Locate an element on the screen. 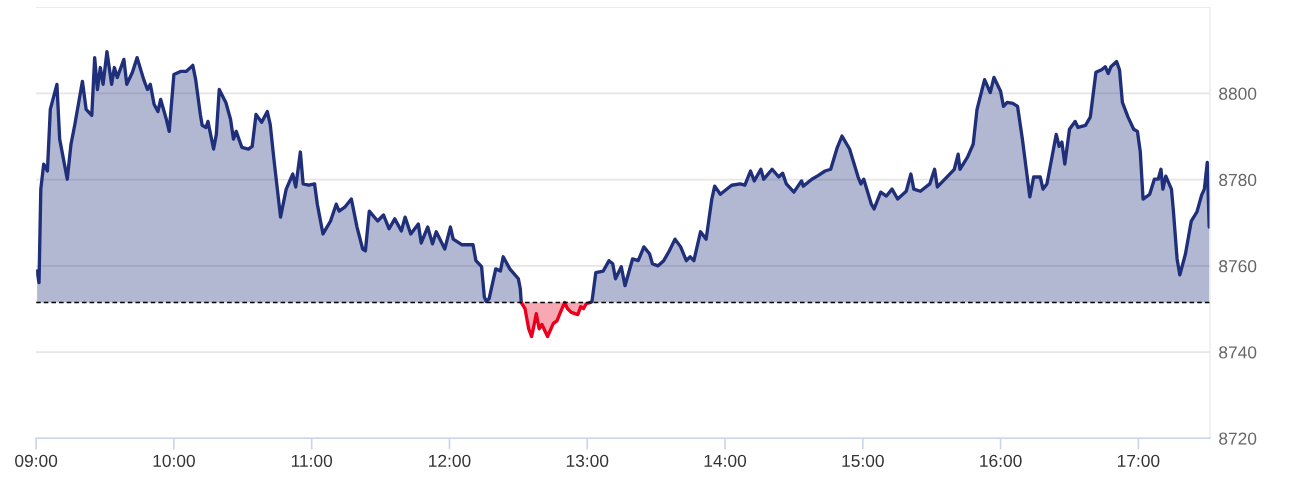  x-tick-label: 13:00 is located at coordinates (587, 461).